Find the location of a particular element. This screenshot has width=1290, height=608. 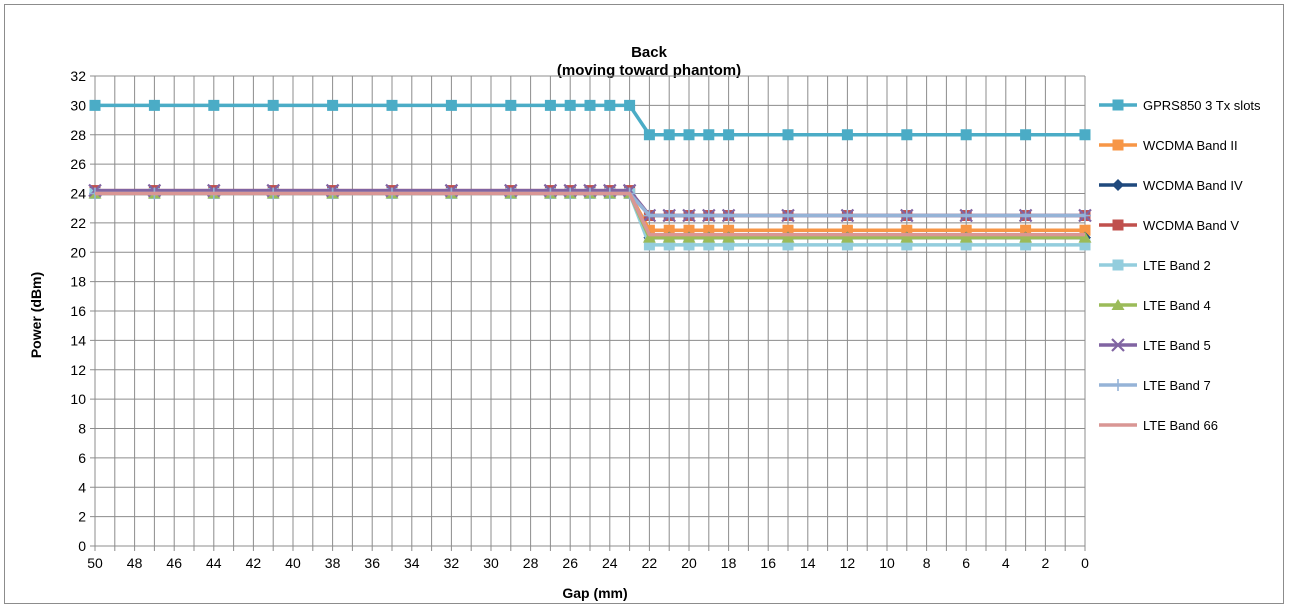

x-tick-label: 12 is located at coordinates (848, 563).